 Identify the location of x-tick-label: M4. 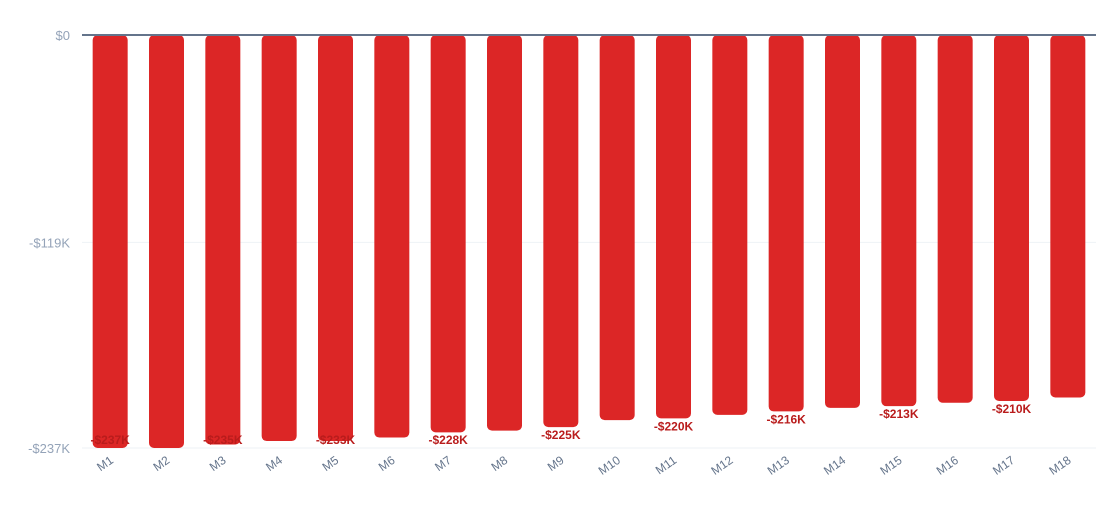
(274, 463).